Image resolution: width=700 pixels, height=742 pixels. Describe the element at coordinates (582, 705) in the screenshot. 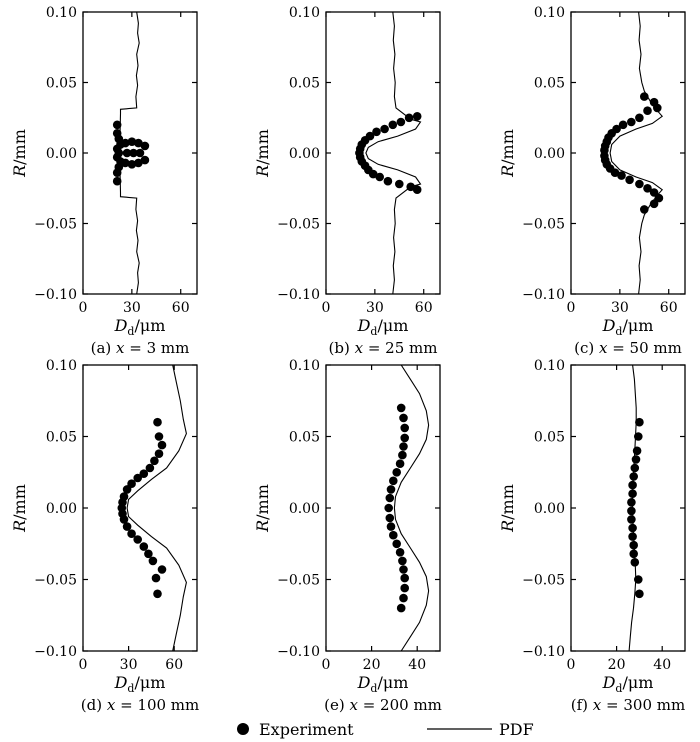

I see `panel-caption-prefix: (f)` at that location.